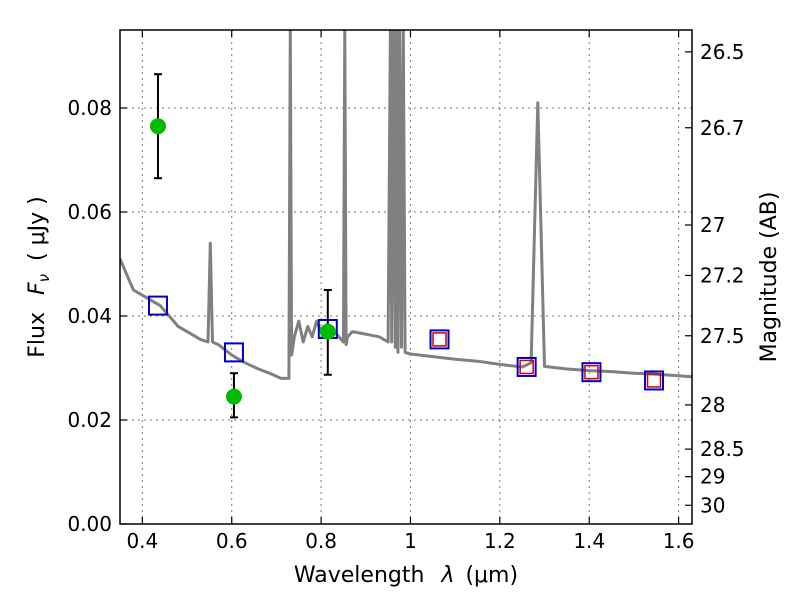 The height and width of the screenshot is (600, 800). I want to click on y2-tick-label-5: 28, so click(712, 405).